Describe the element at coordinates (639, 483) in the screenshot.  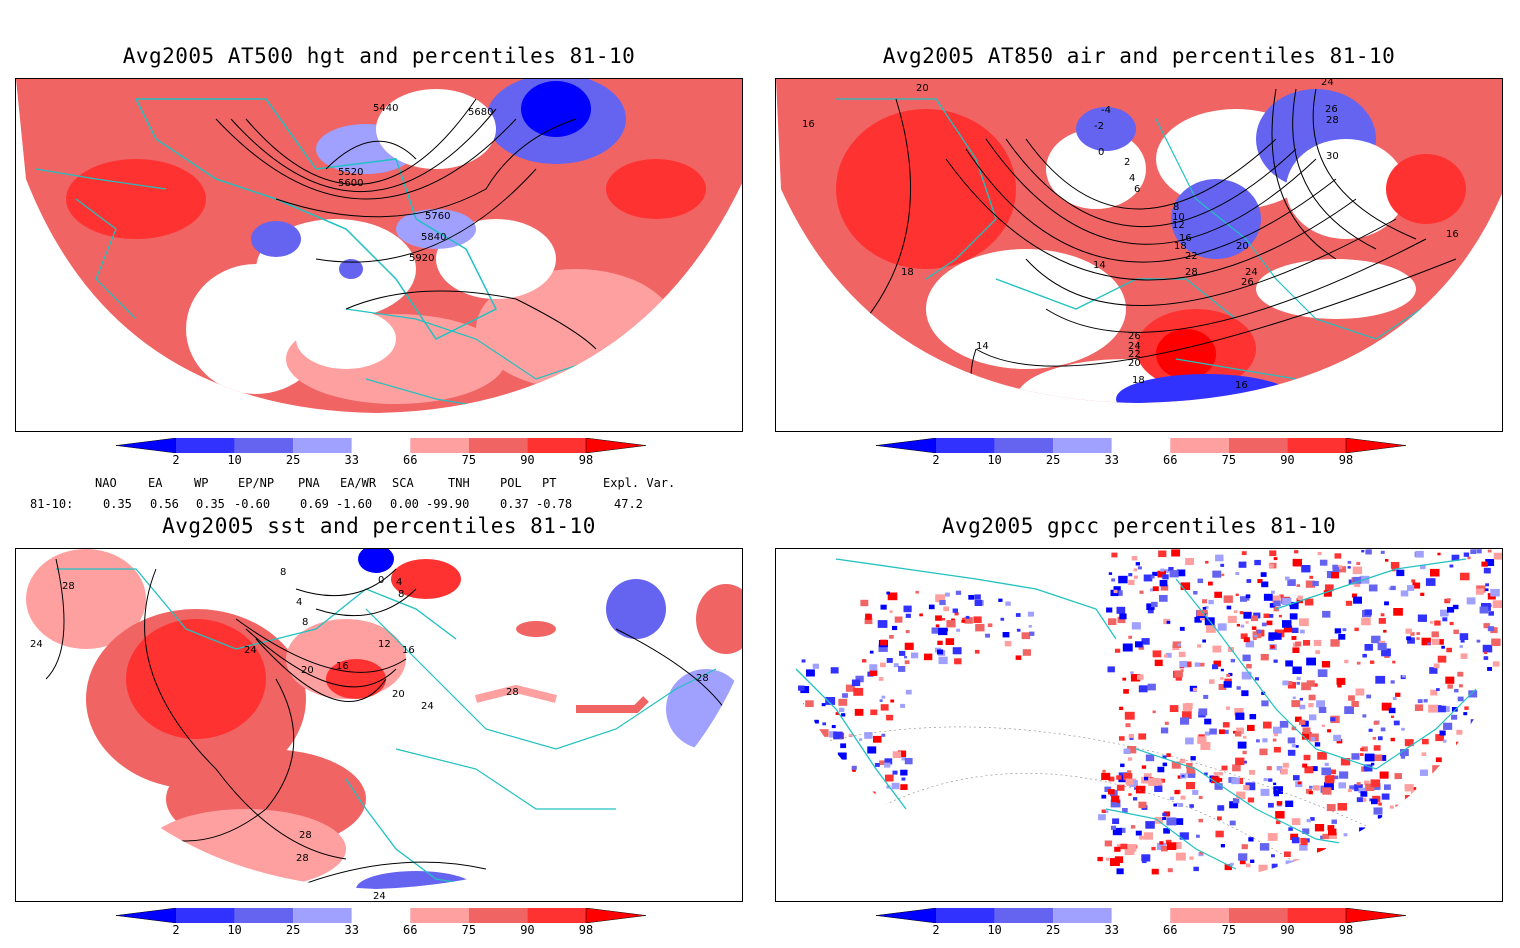
I see `index-header-explvar: Expl. Var.` at that location.